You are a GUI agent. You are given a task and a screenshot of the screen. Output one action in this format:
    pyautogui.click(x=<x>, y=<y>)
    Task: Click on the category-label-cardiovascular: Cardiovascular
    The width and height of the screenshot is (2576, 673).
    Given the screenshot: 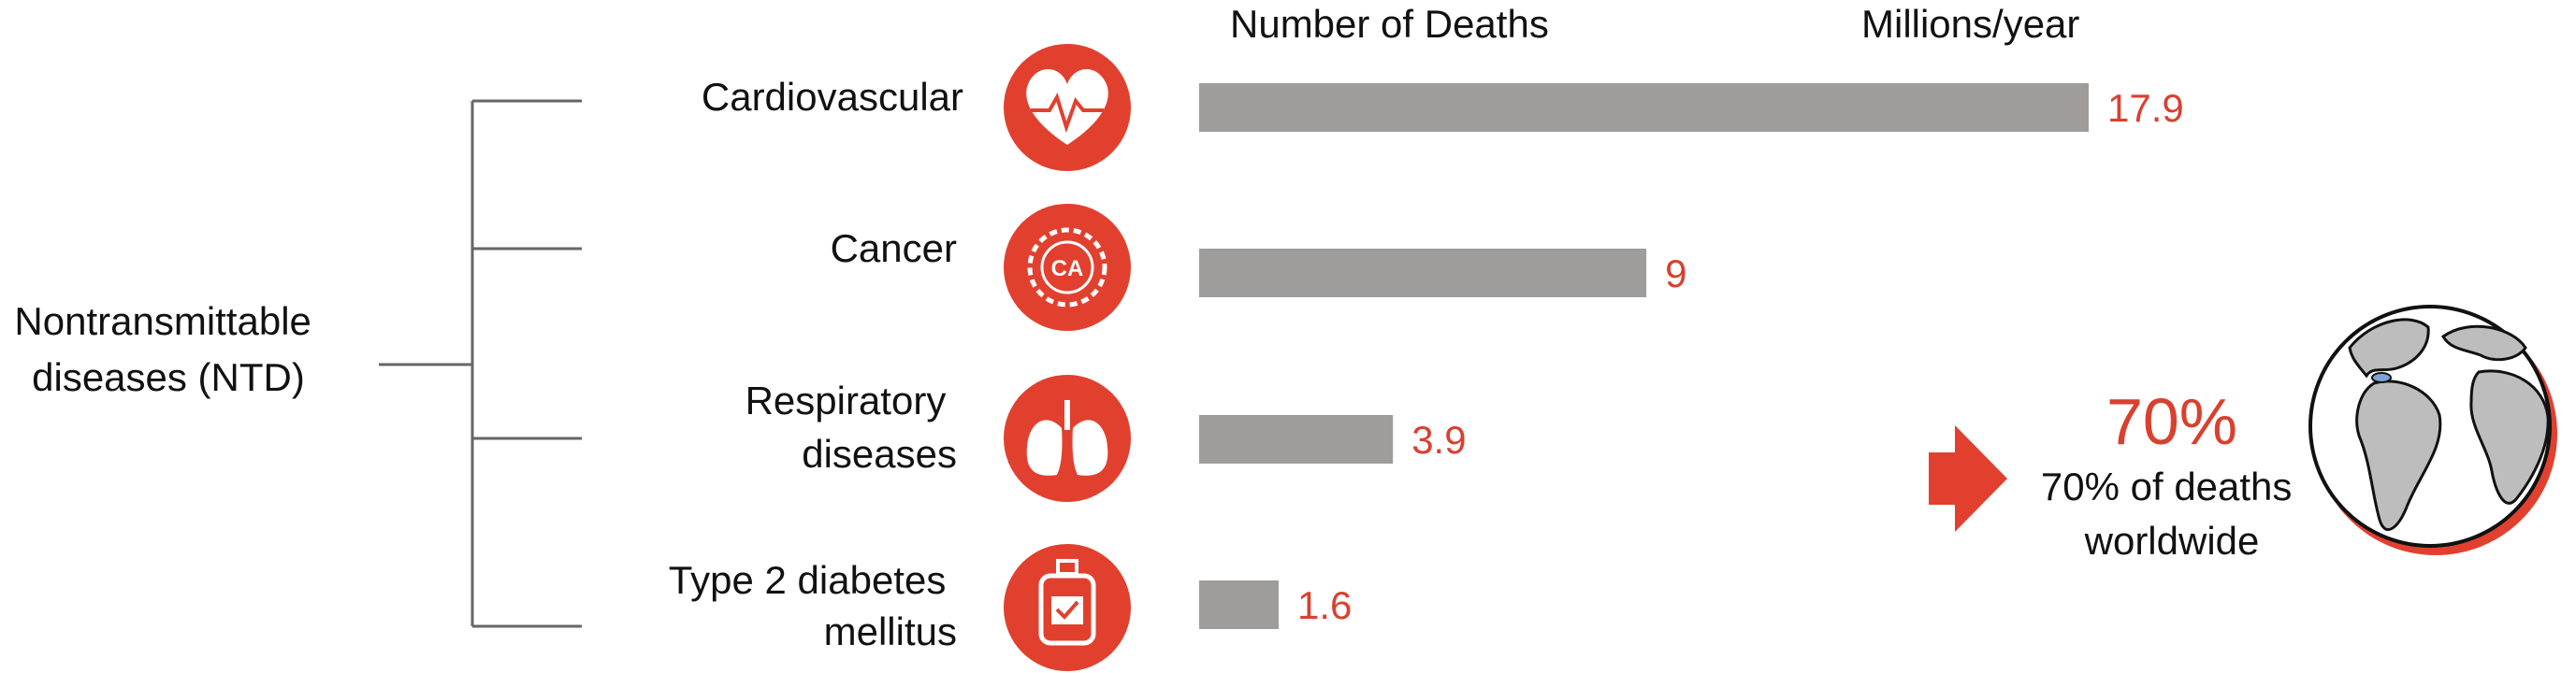 What is the action you would take?
    pyautogui.click(x=832, y=97)
    